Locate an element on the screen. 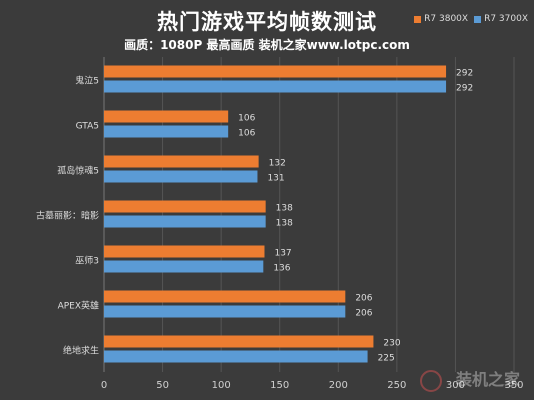 This screenshot has width=534, height=400. y-tick-label-5: APEX英雄 is located at coordinates (78, 306).